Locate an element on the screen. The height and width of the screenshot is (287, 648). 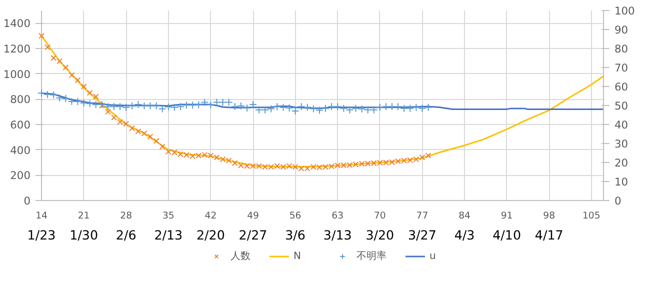
y-tick-label: 1200 is located at coordinates (17, 49).